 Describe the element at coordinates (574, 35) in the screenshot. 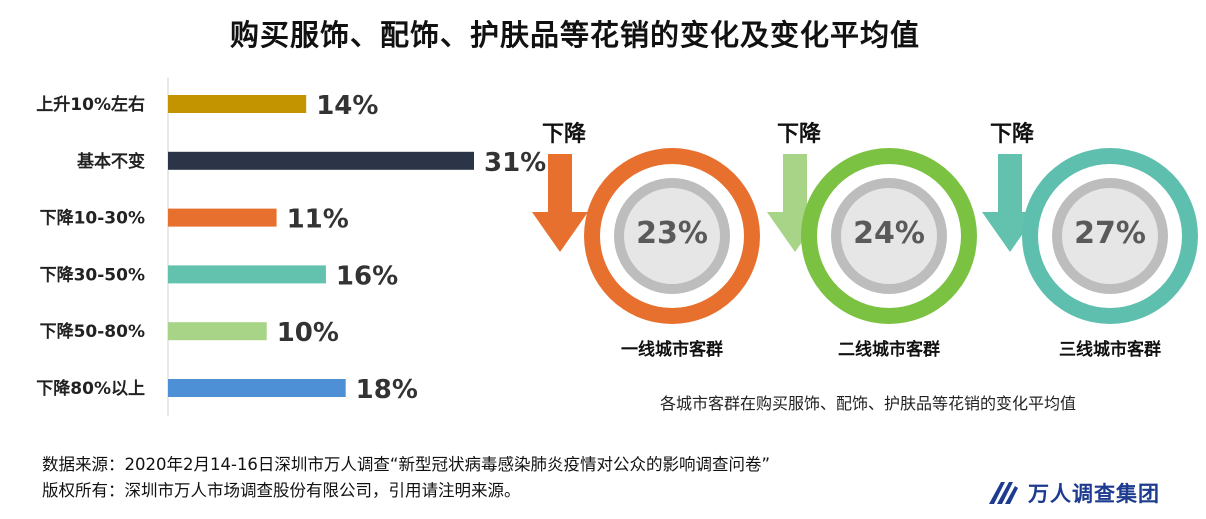

I see `chart-title: 购买服饰、配饰、护肤品等花销的变化及变化平均值` at that location.